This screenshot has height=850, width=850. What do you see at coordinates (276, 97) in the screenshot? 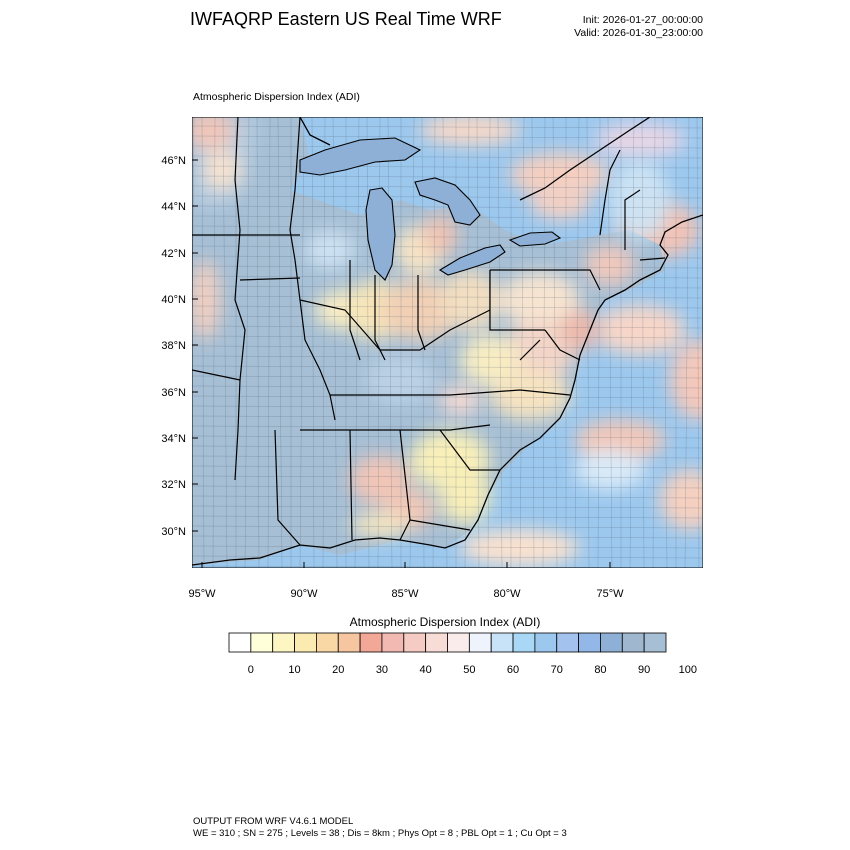
I see `map-title: Atmospheric Dispersion Index (ADI)` at bounding box center [276, 97].